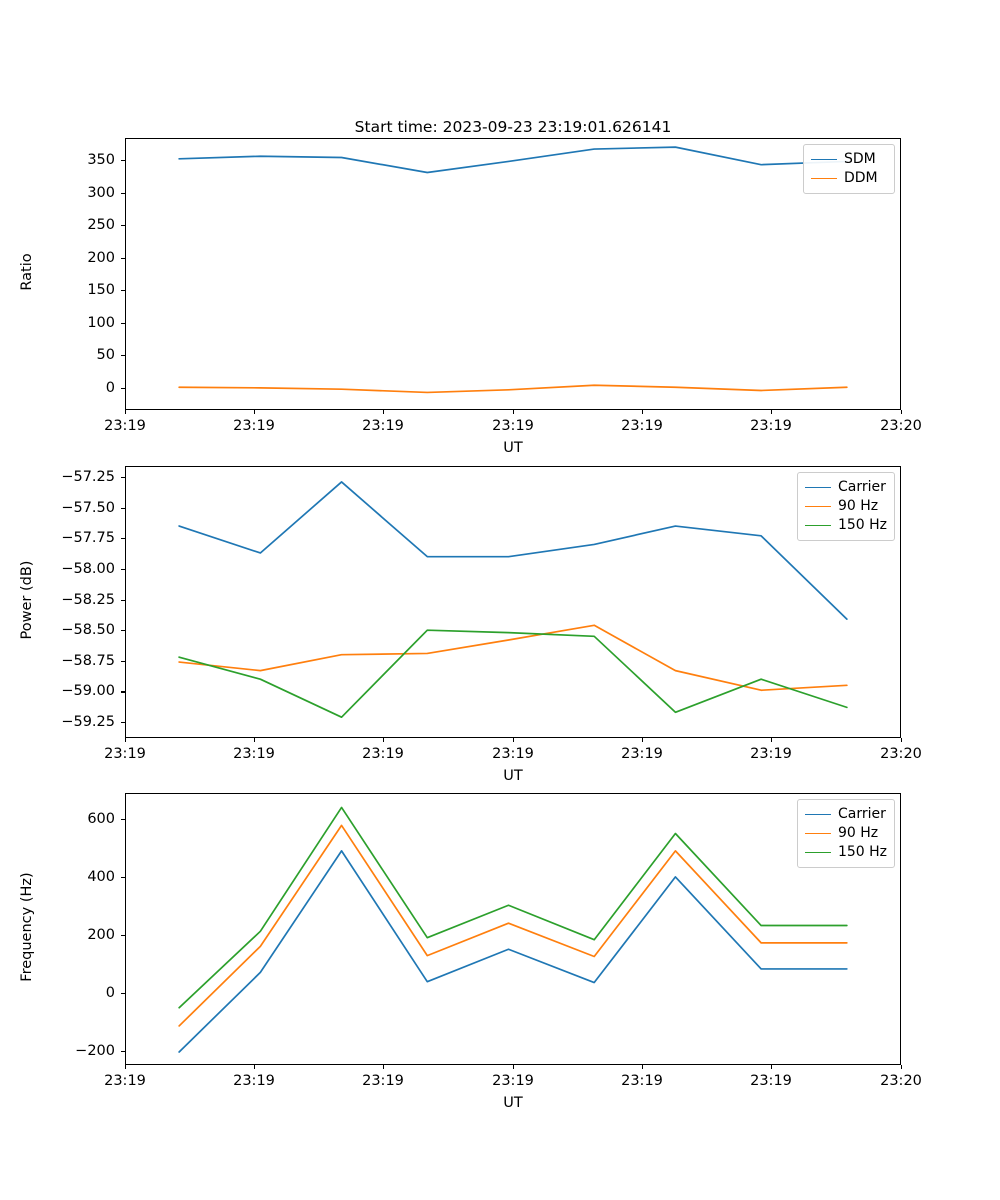 The width and height of the screenshot is (1000, 1200). What do you see at coordinates (513, 448) in the screenshot?
I see `ratio-subplot-xlabel: UT` at bounding box center [513, 448].